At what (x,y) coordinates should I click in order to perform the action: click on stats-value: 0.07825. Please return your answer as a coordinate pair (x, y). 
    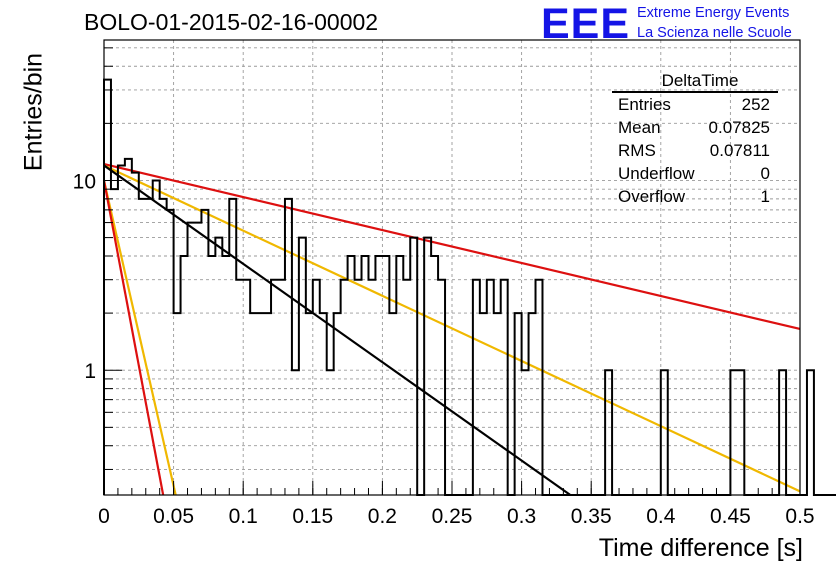
    Looking at the image, I should click on (739, 127).